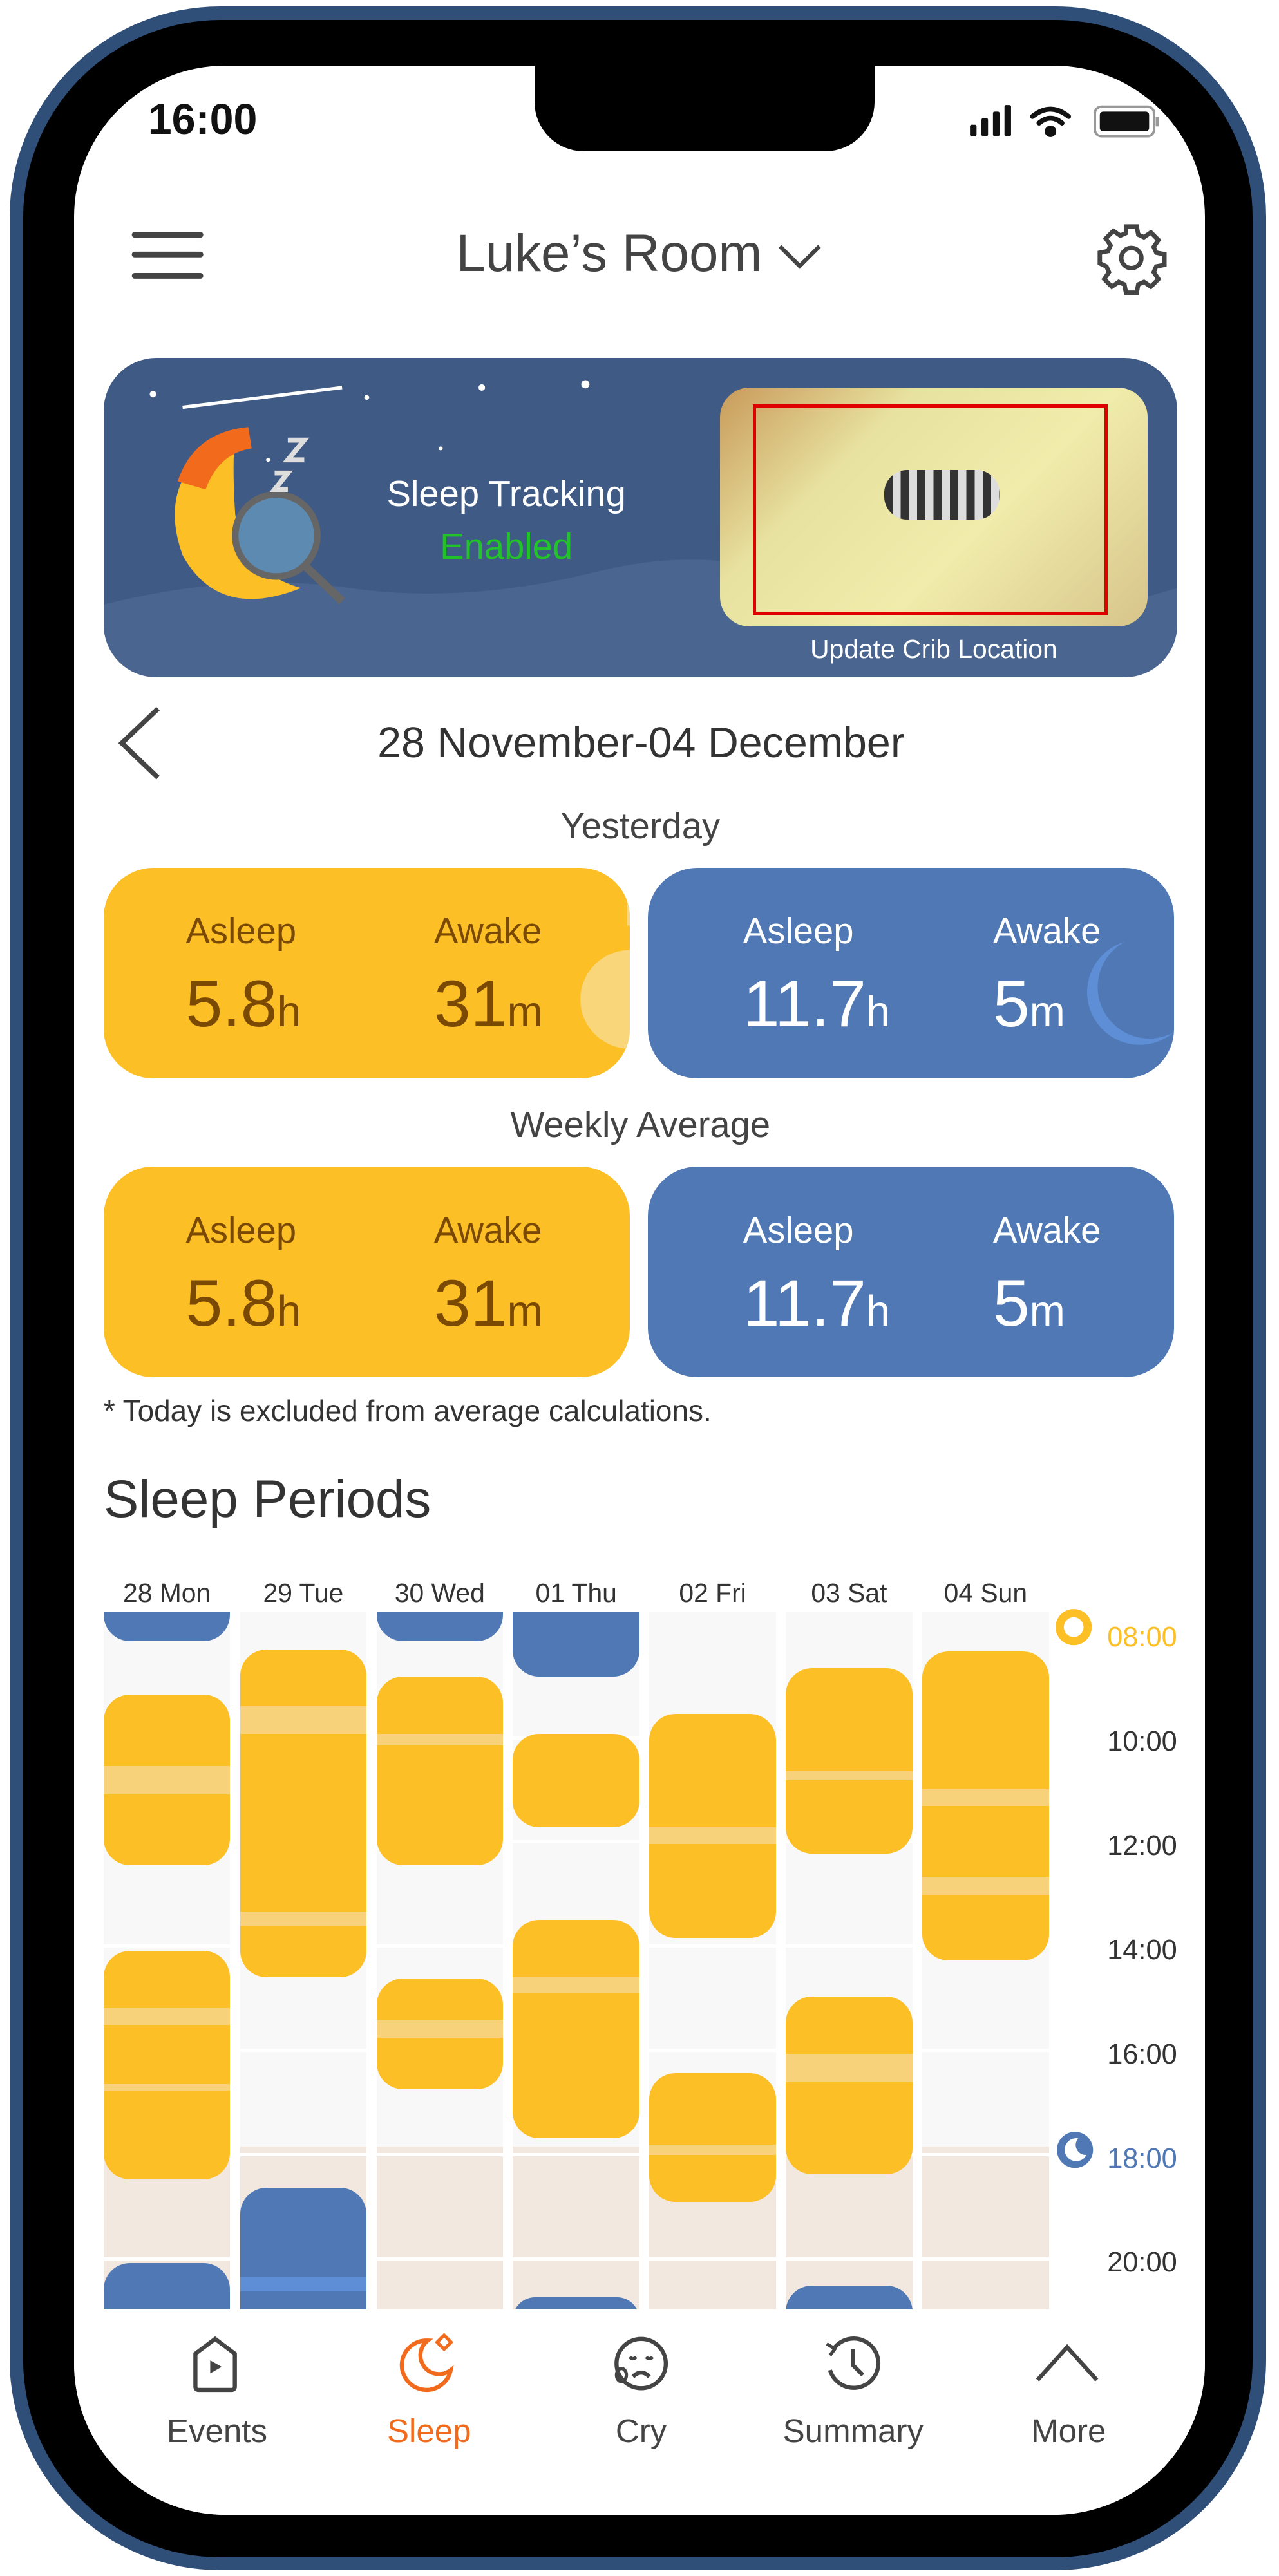 Image resolution: width=1279 pixels, height=2576 pixels. What do you see at coordinates (933, 649) in the screenshot?
I see `update-crib-location-button: Update Crib Location` at bounding box center [933, 649].